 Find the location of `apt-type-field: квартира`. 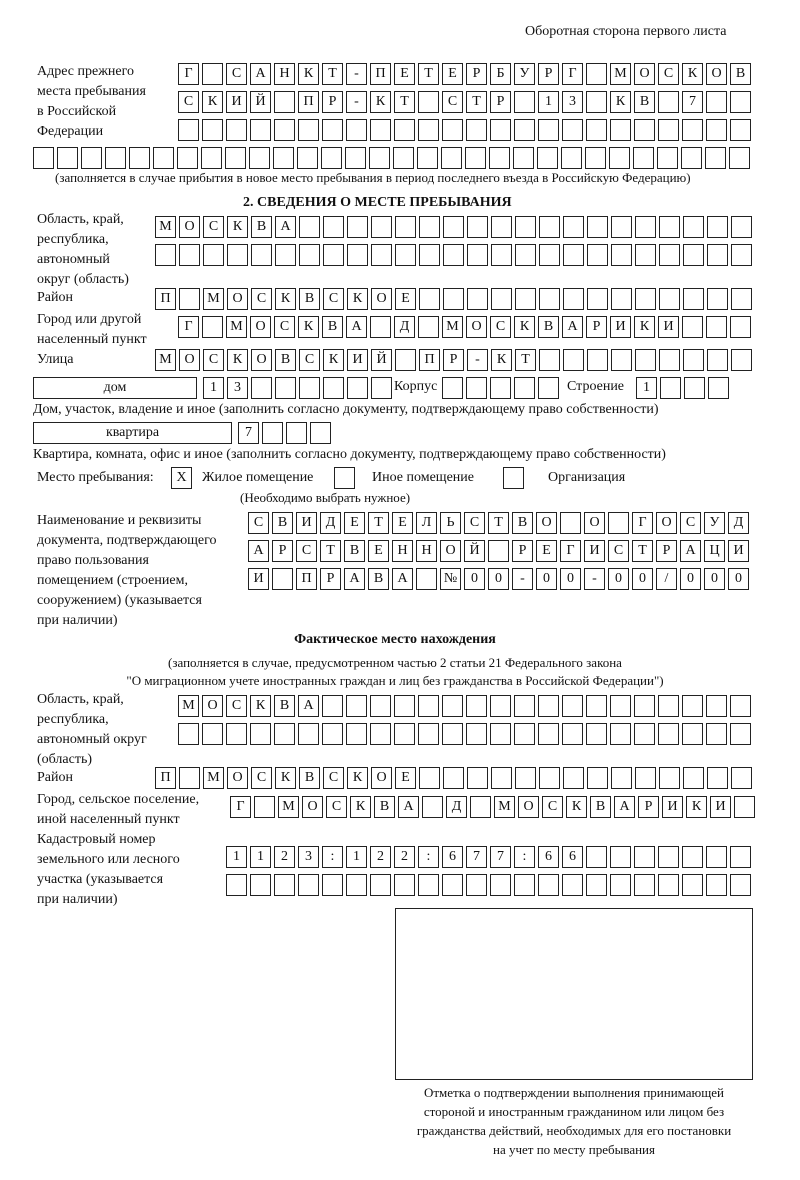

apt-type-field: квартира is located at coordinates (132, 433).